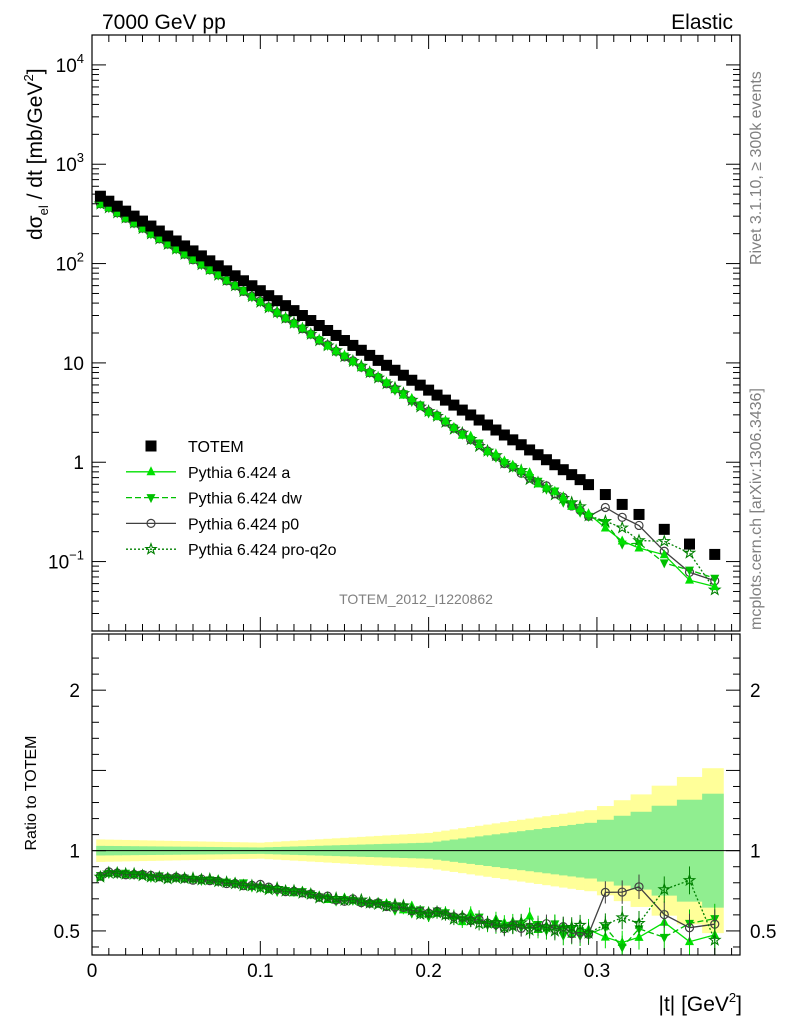 Image resolution: width=786 pixels, height=1024 pixels. What do you see at coordinates (428, 971) in the screenshot?
I see `x-tick-label: 0.2` at bounding box center [428, 971].